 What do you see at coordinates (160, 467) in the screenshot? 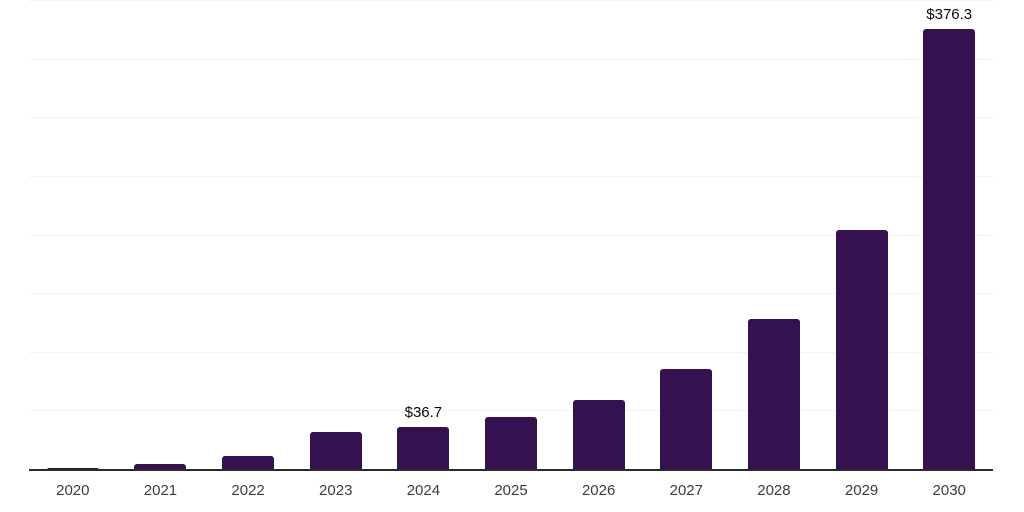
I see `bar-2021` at bounding box center [160, 467].